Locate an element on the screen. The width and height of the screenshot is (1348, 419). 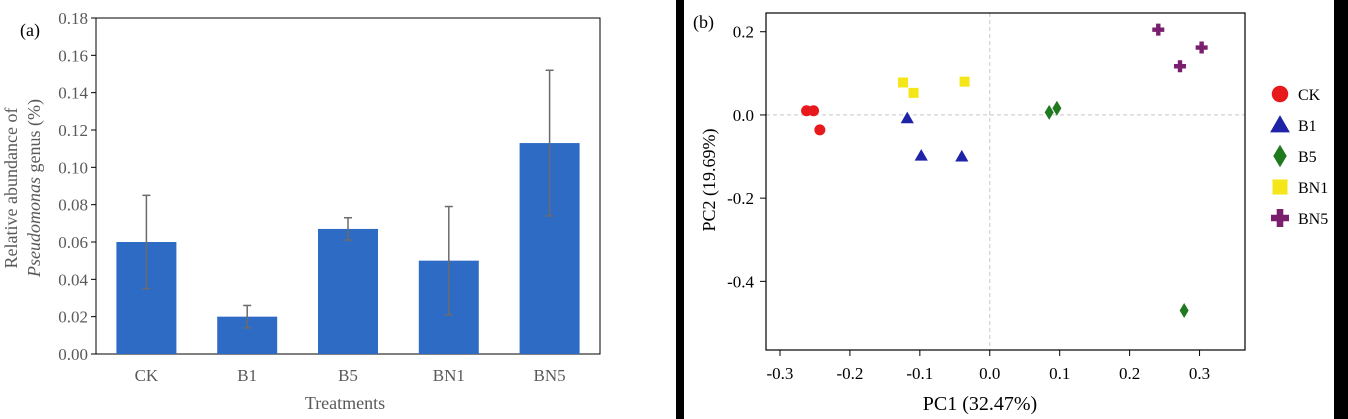
x-tick-label-ck: CK is located at coordinates (147, 375).